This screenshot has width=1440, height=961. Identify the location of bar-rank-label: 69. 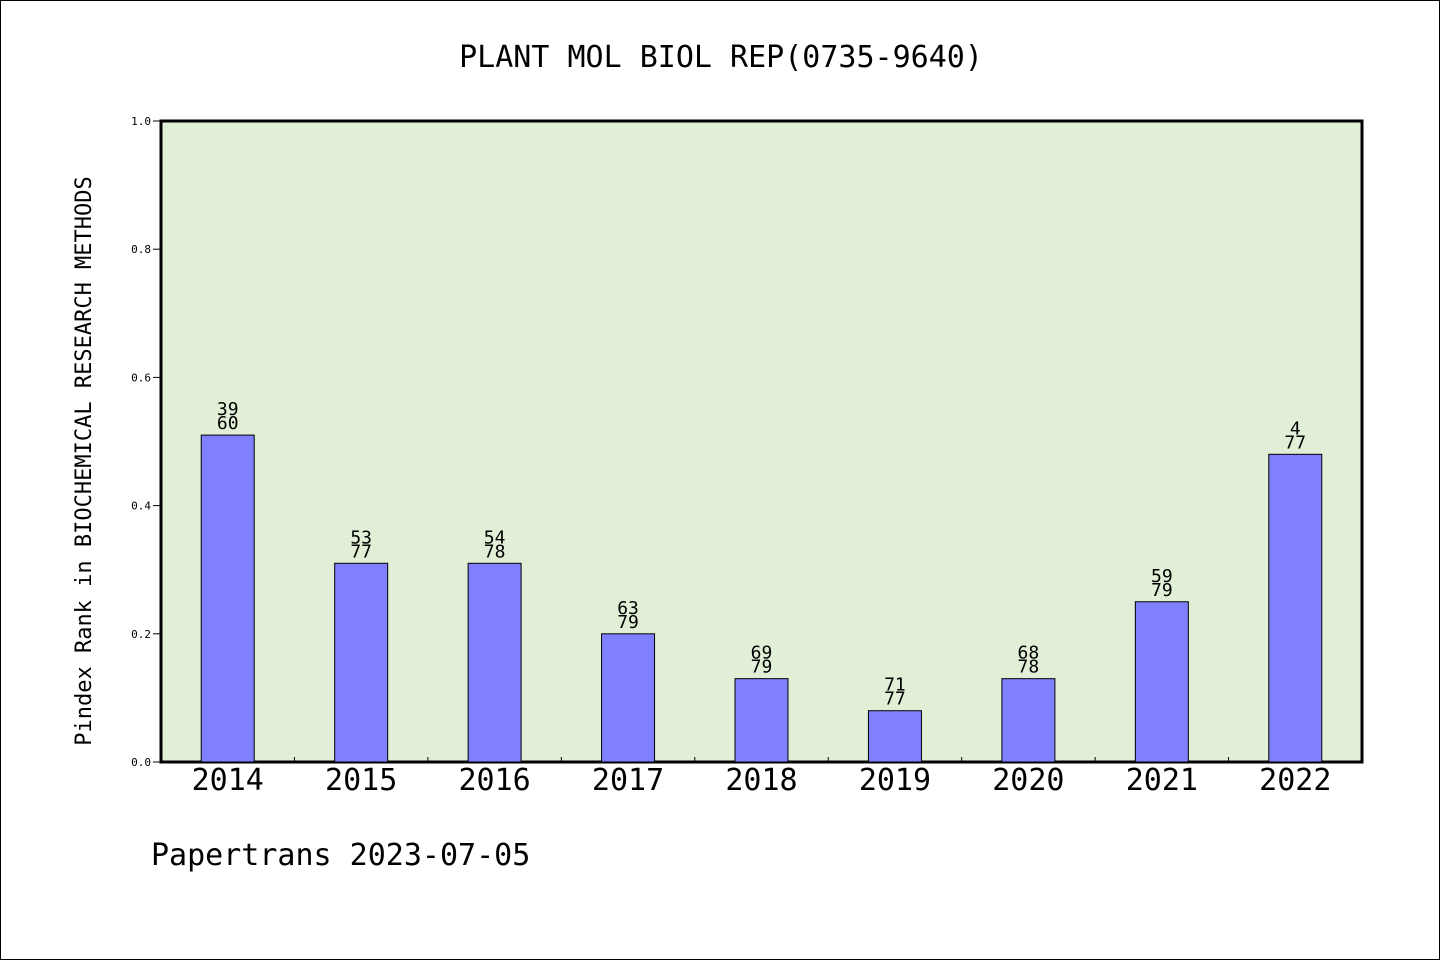
(762, 653).